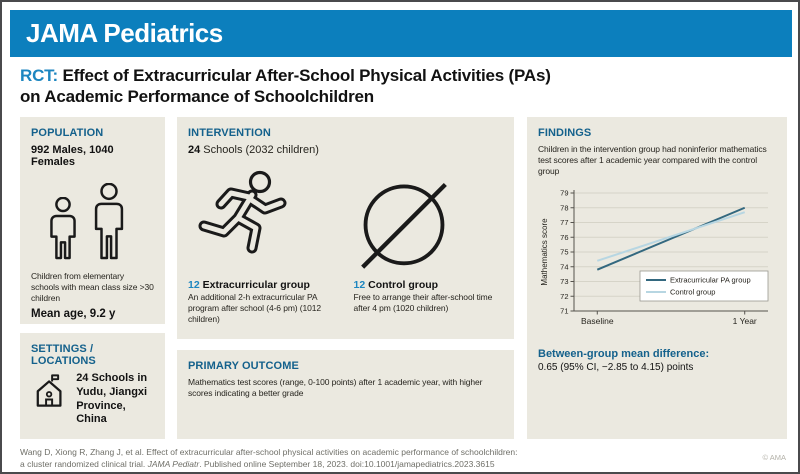 The image size is (800, 474). Describe the element at coordinates (564, 281) in the screenshot. I see `svg-text: 73` at that location.